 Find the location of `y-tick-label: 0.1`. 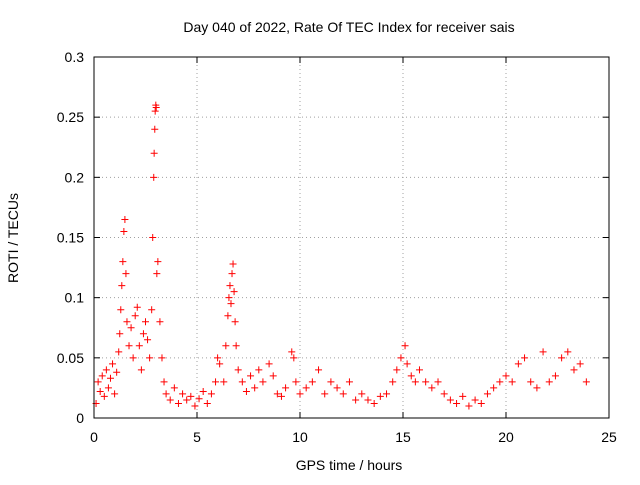

y-tick-label: 0.1 is located at coordinates (75, 298).